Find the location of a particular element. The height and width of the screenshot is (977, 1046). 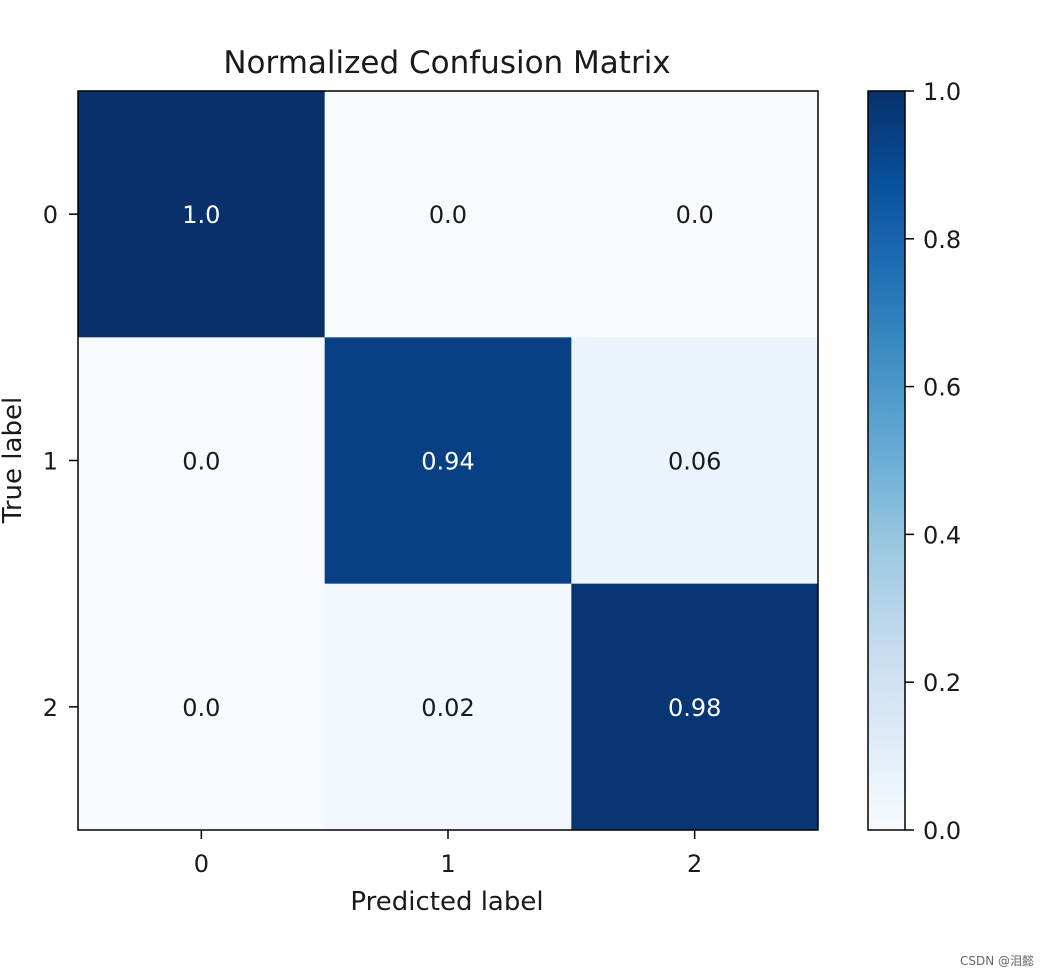

cell-value-label: 0.98 is located at coordinates (694, 708).